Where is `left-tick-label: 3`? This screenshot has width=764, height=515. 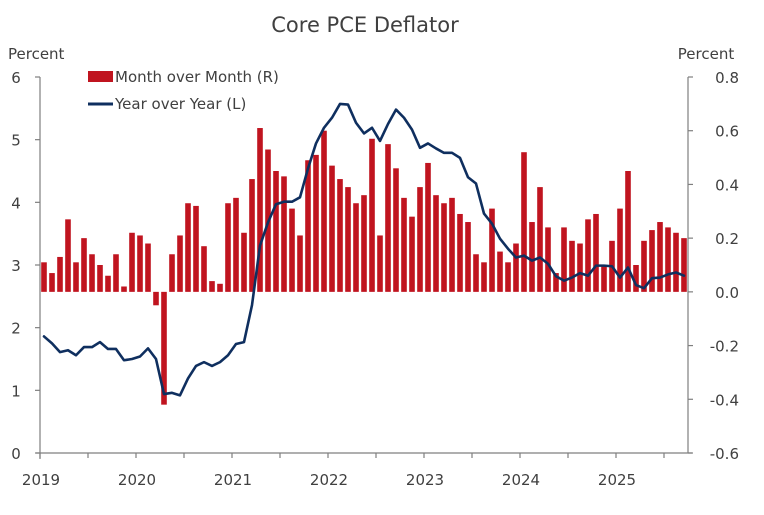
left-tick-label: 3 is located at coordinates (16, 266).